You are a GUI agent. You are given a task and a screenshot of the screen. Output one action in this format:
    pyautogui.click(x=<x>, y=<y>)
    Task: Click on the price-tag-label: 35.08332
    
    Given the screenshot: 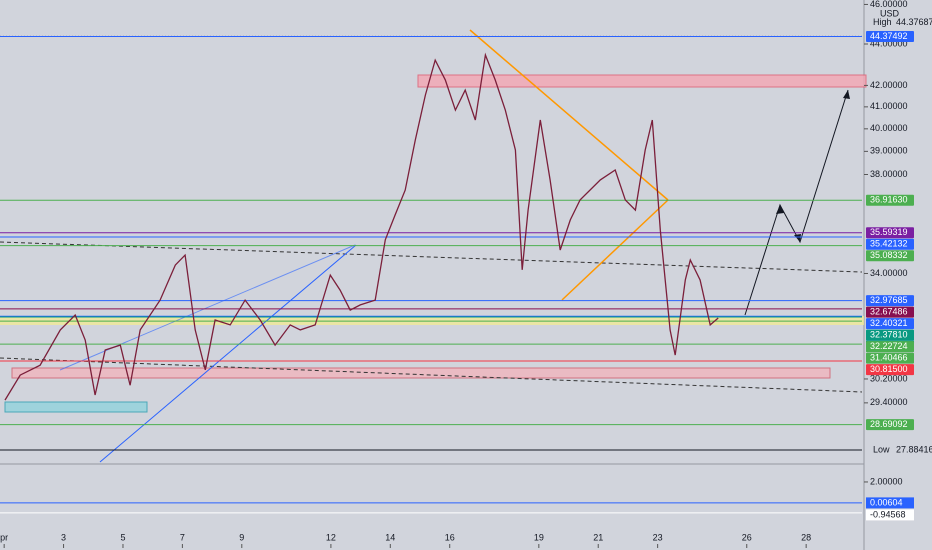 What is the action you would take?
    pyautogui.click(x=889, y=255)
    